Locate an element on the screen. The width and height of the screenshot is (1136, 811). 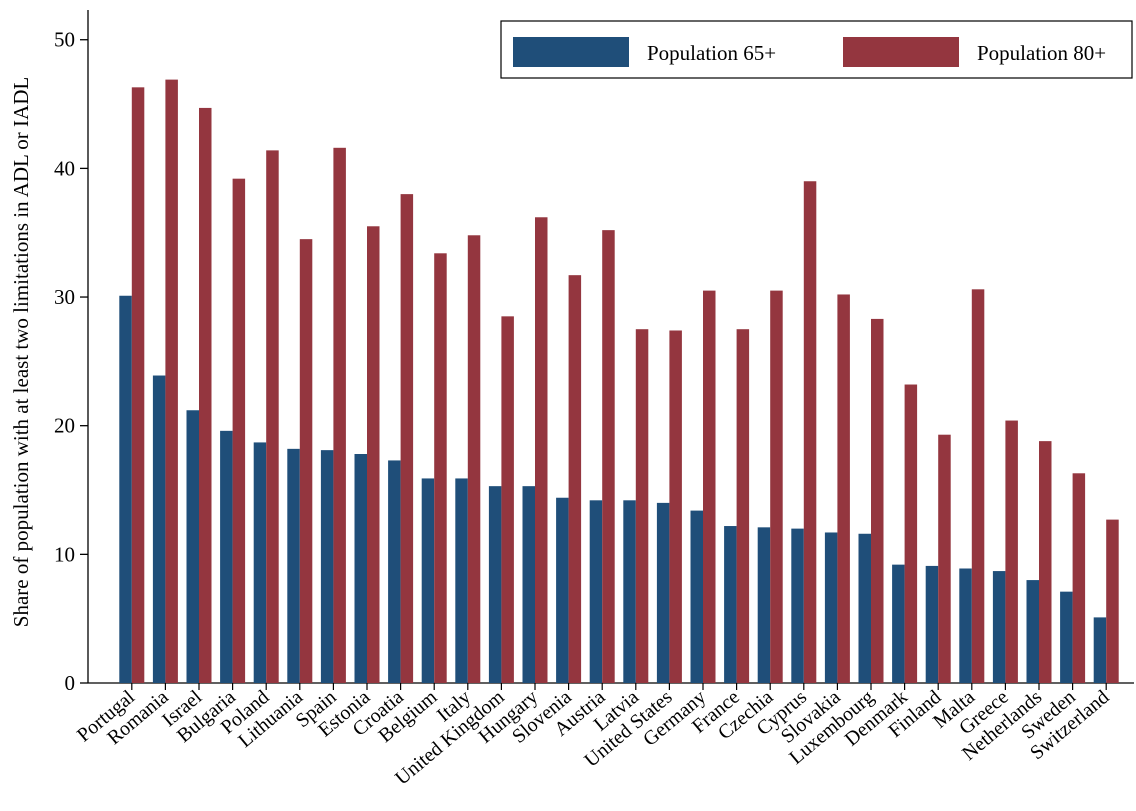
y-tick-label: 50 is located at coordinates (64, 40).